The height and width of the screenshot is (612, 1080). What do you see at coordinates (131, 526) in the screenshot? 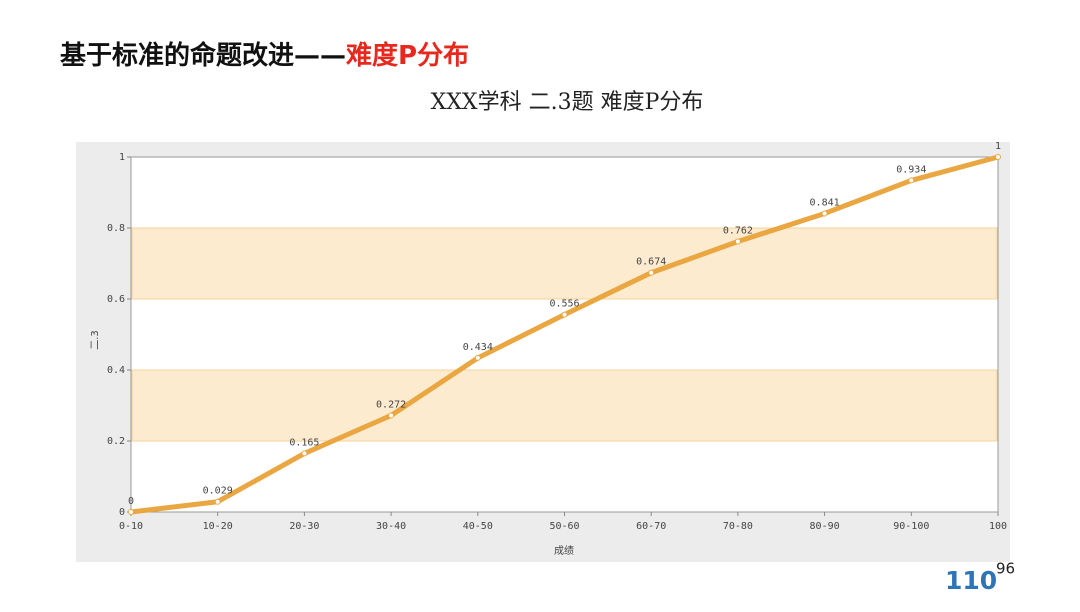
I see `x-tick-label: 0-10` at bounding box center [131, 526].